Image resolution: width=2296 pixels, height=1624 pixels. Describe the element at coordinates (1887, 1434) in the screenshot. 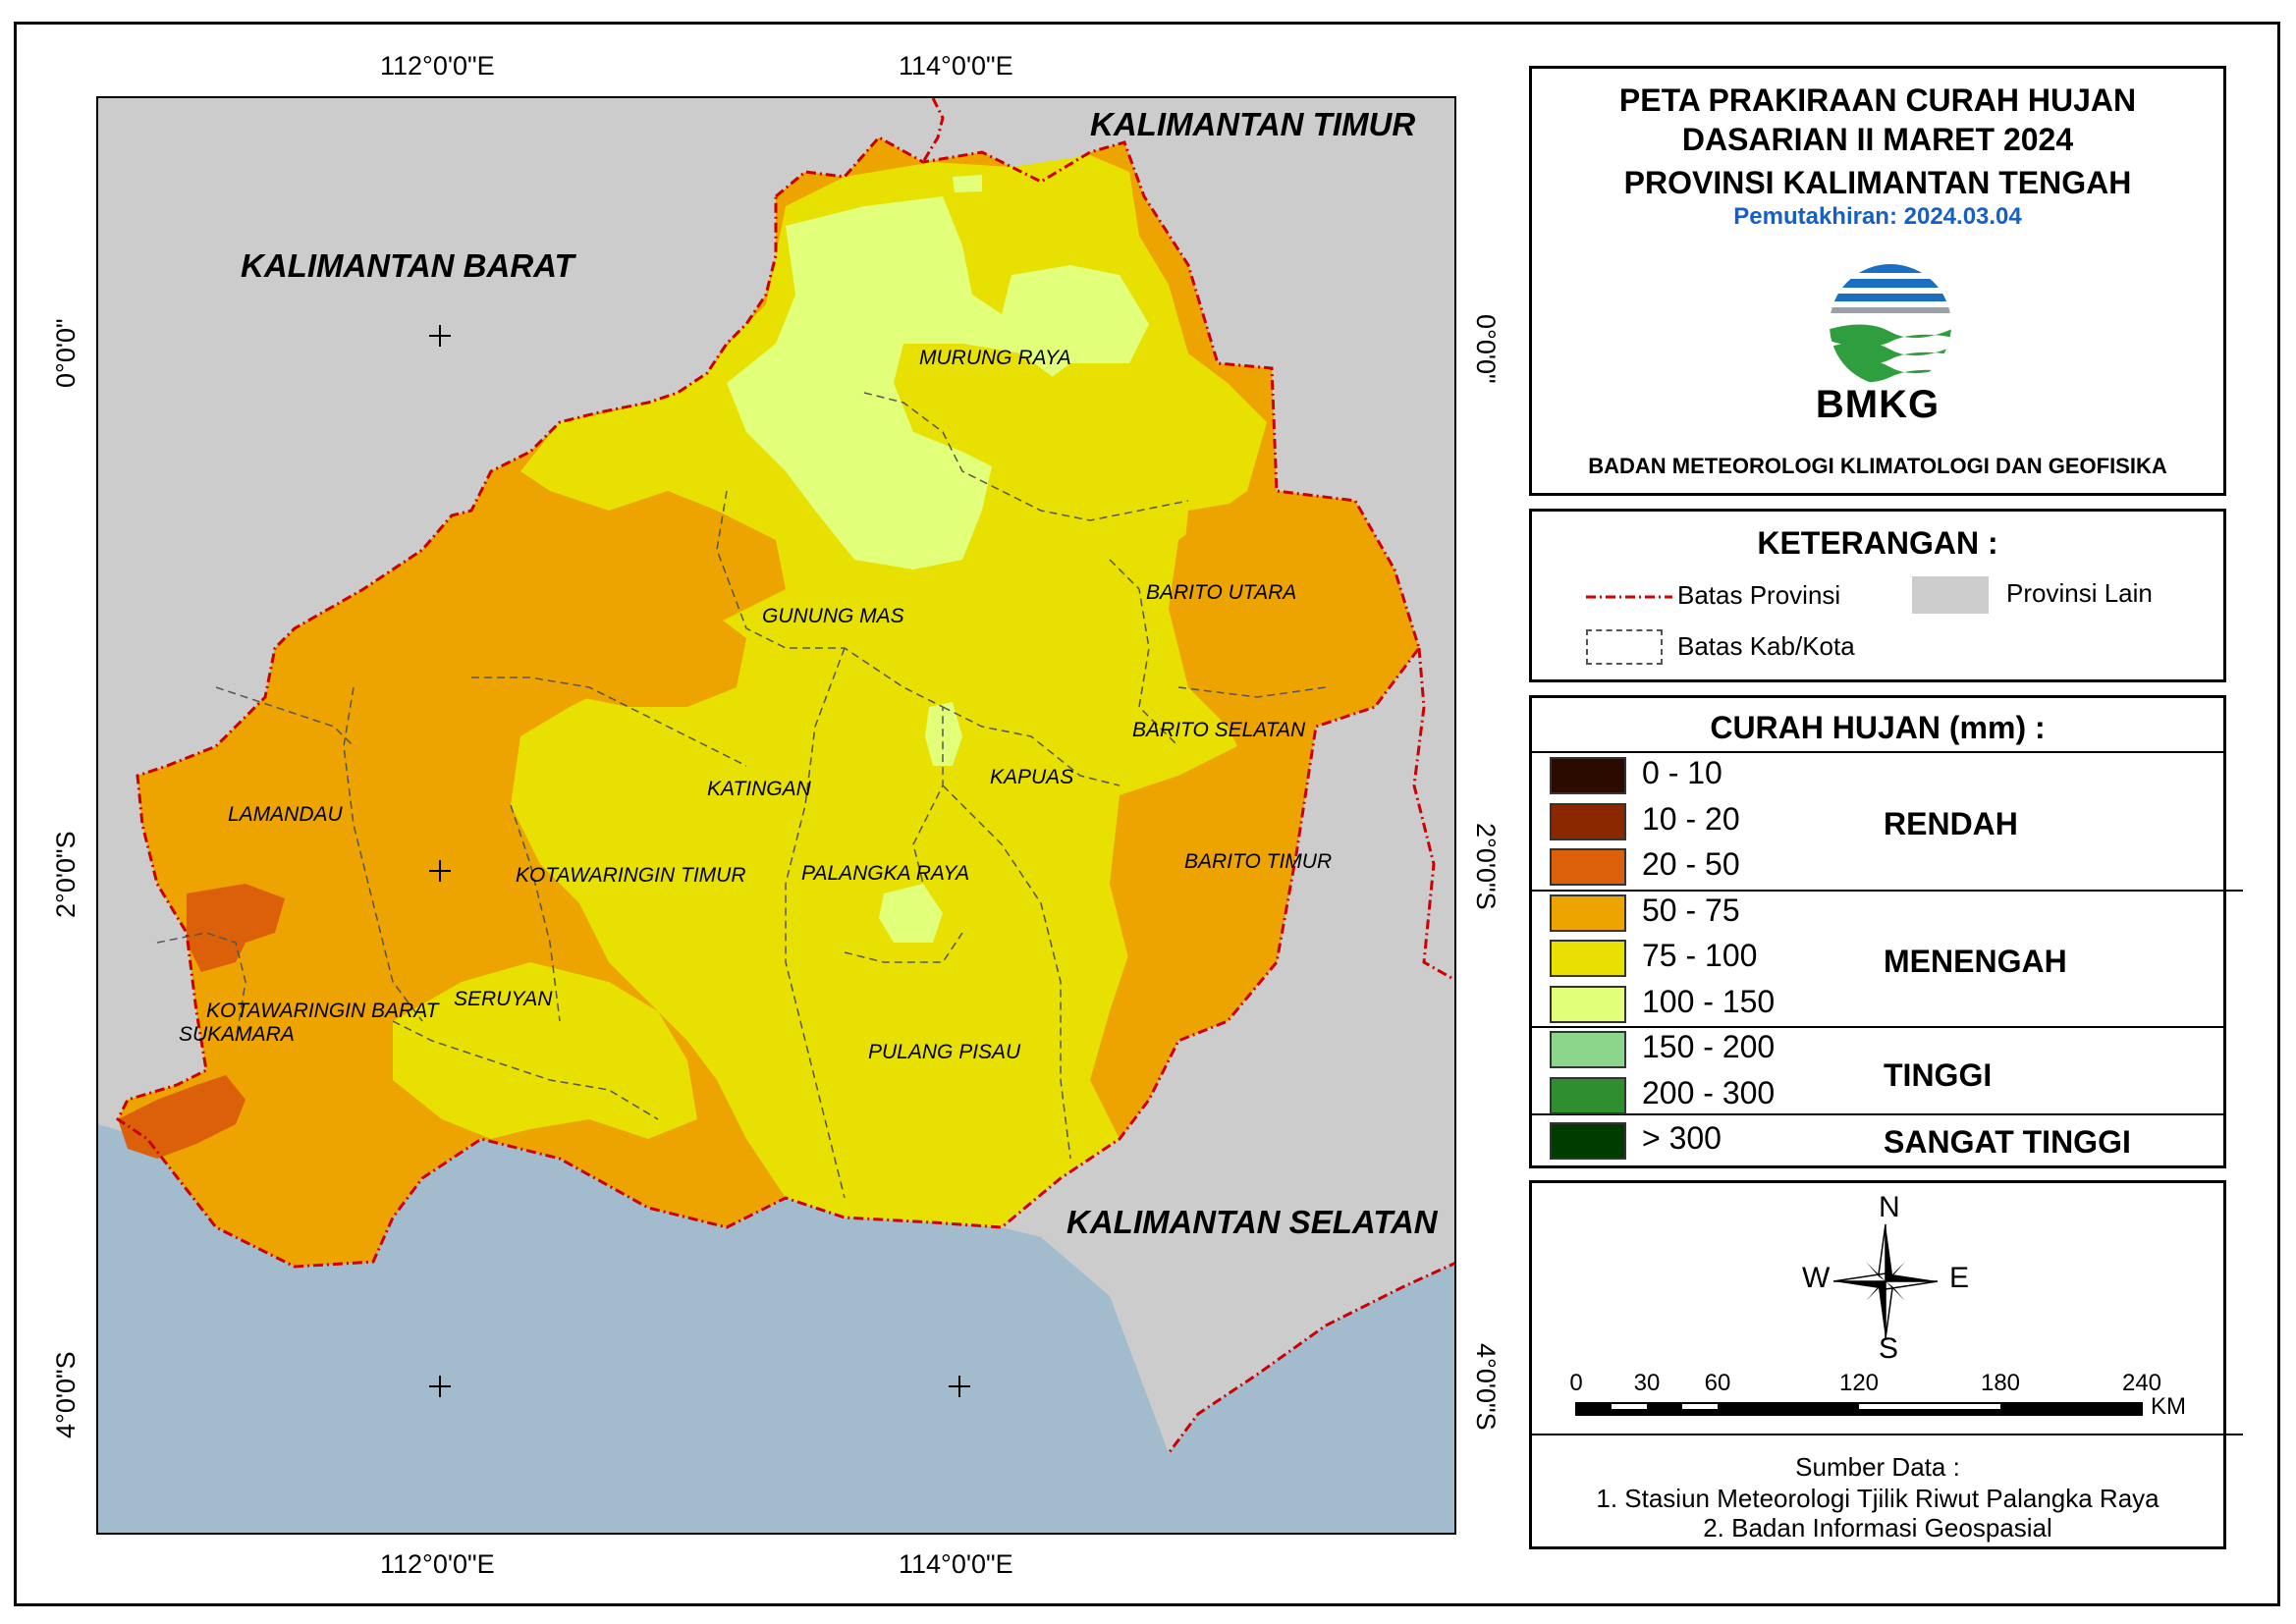

I see `divider-sumber` at that location.